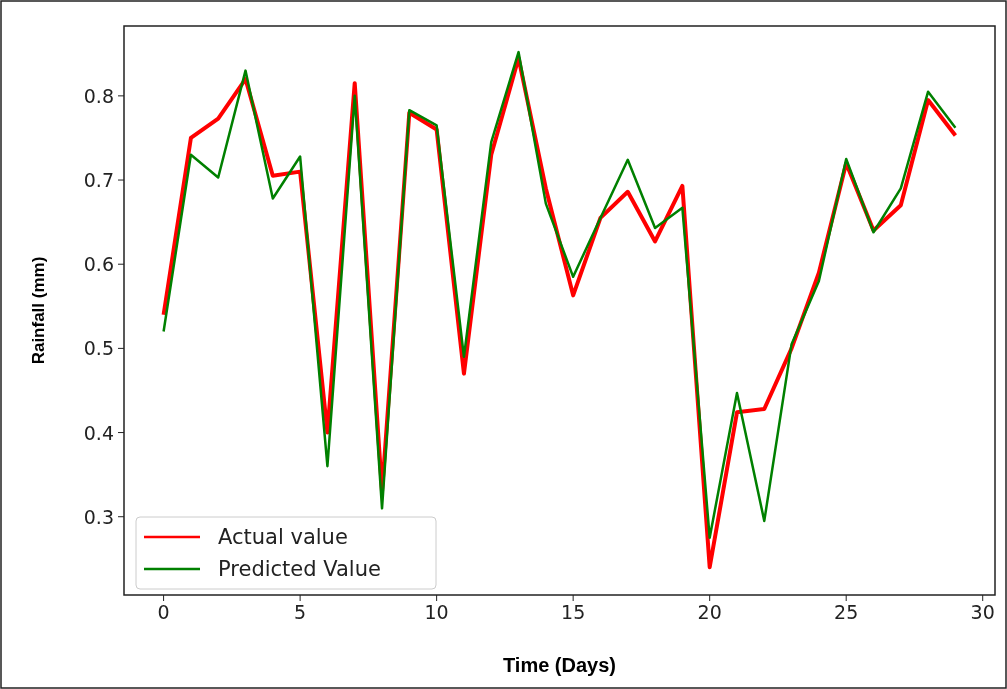 Image resolution: width=1007 pixels, height=689 pixels. Describe the element at coordinates (98, 432) in the screenshot. I see `y-tick-label: 0.4` at that location.